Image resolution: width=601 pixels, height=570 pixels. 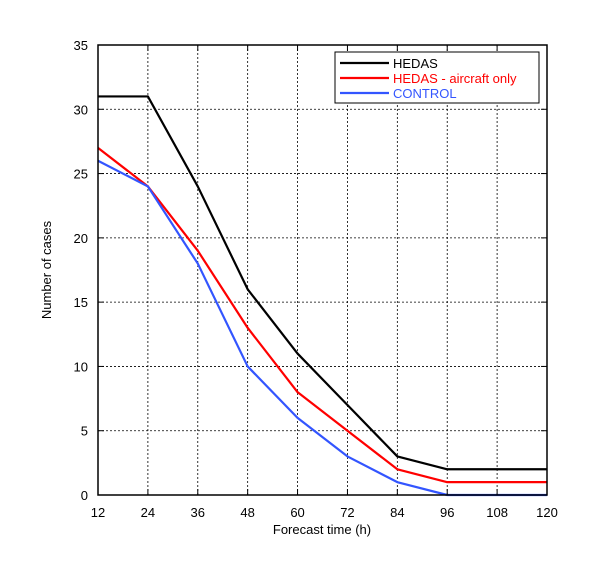 What do you see at coordinates (497, 512) in the screenshot?
I see `x-tick-label: 108` at bounding box center [497, 512].